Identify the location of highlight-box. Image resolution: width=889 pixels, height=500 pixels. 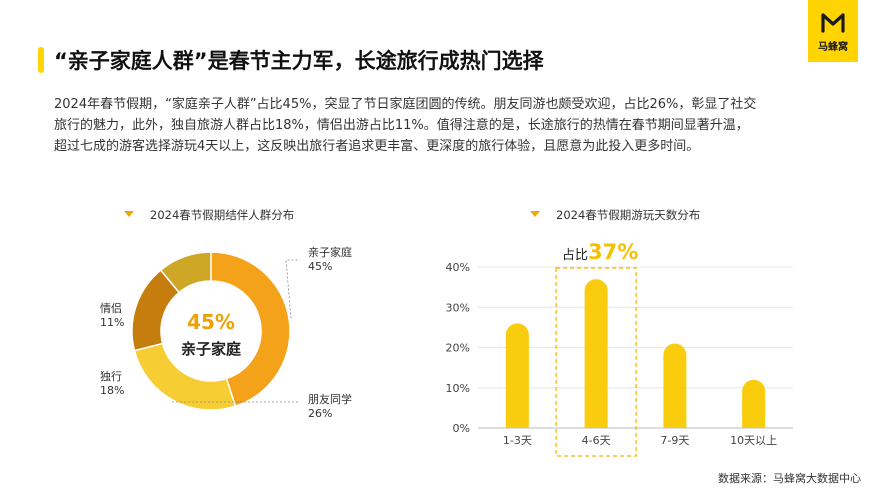
(596, 362).